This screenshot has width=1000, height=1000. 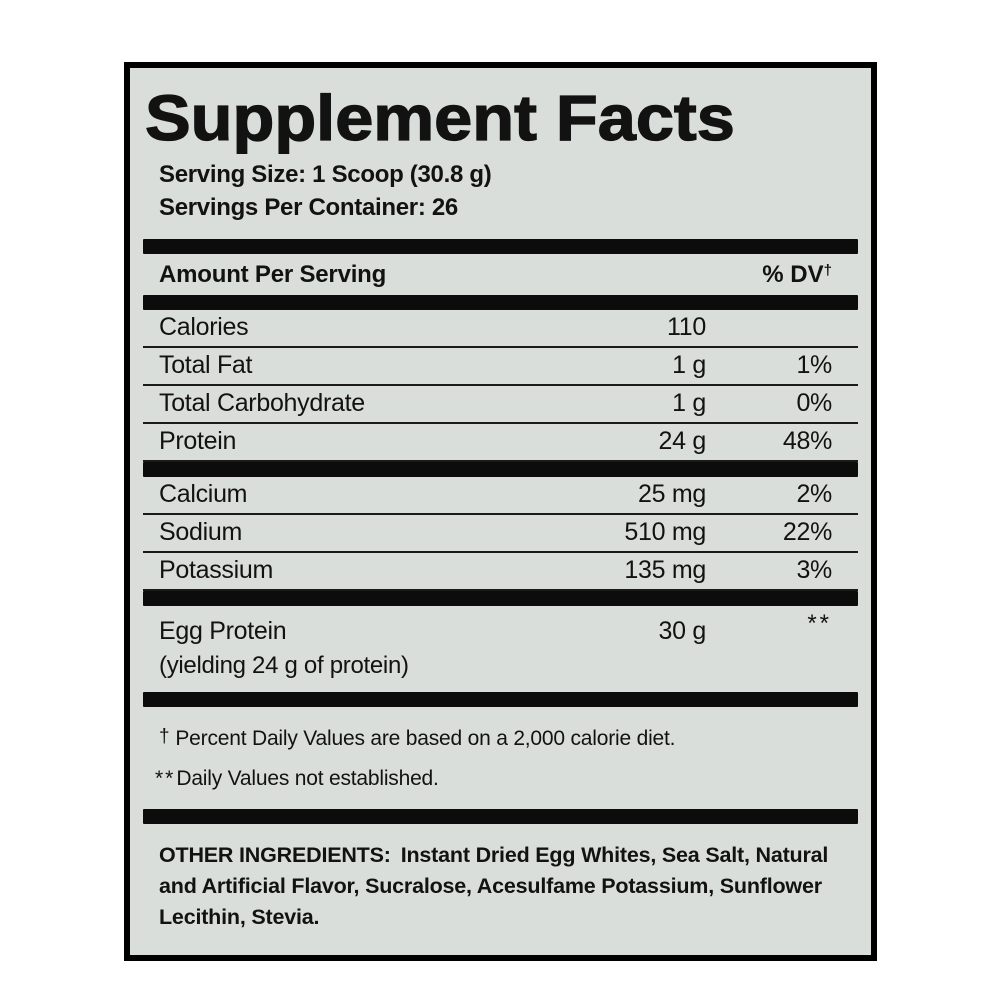 I want to click on nutrient-row-sodium: Sodium 510 mg 22%, so click(x=500, y=534).